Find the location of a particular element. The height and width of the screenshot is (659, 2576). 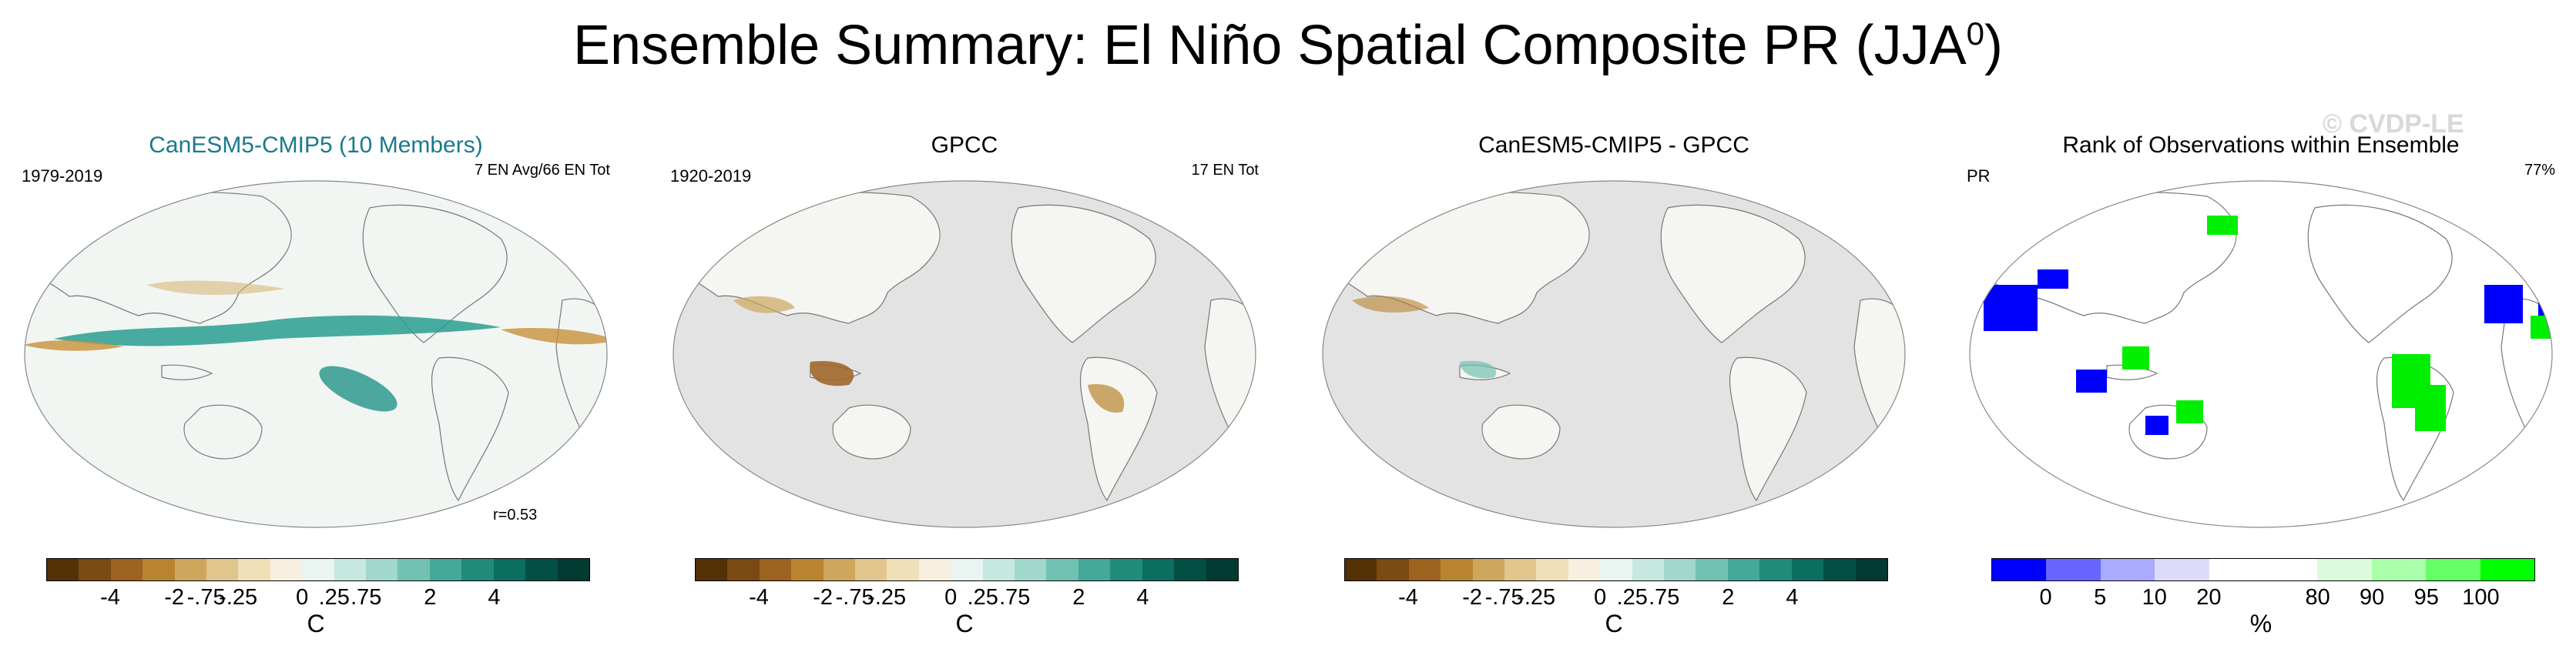

map-obs is located at coordinates (964, 354).